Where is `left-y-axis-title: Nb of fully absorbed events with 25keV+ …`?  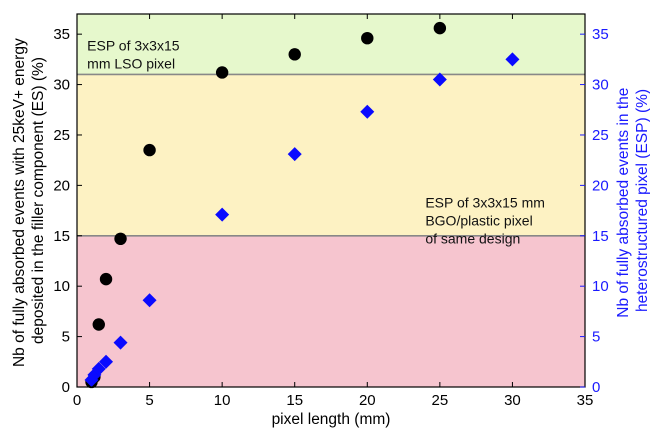 left-y-axis-title: Nb of fully absorbed events with 25keV+ … is located at coordinates (29, 200).